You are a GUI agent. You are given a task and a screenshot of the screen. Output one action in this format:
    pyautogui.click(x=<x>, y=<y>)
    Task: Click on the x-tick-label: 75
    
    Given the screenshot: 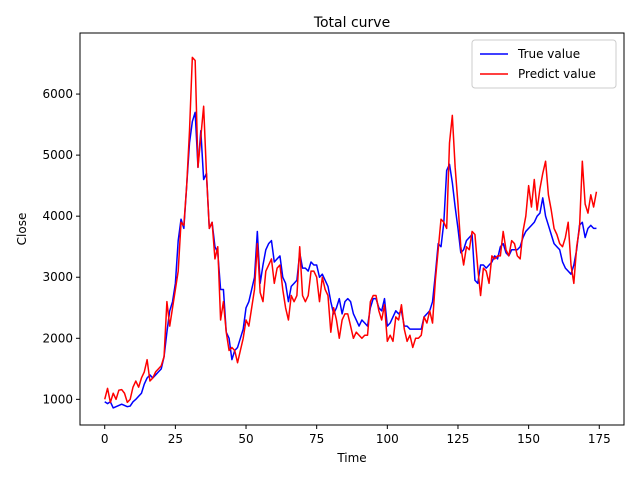 What is the action you would take?
    pyautogui.click(x=316, y=439)
    